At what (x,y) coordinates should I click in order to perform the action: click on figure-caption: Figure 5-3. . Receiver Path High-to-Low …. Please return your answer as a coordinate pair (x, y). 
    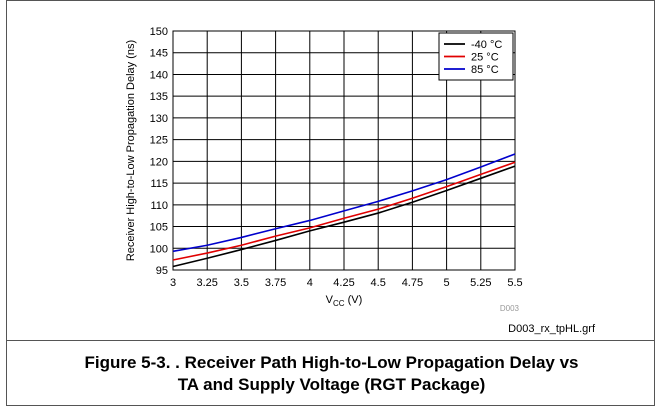
    Looking at the image, I should click on (331, 374).